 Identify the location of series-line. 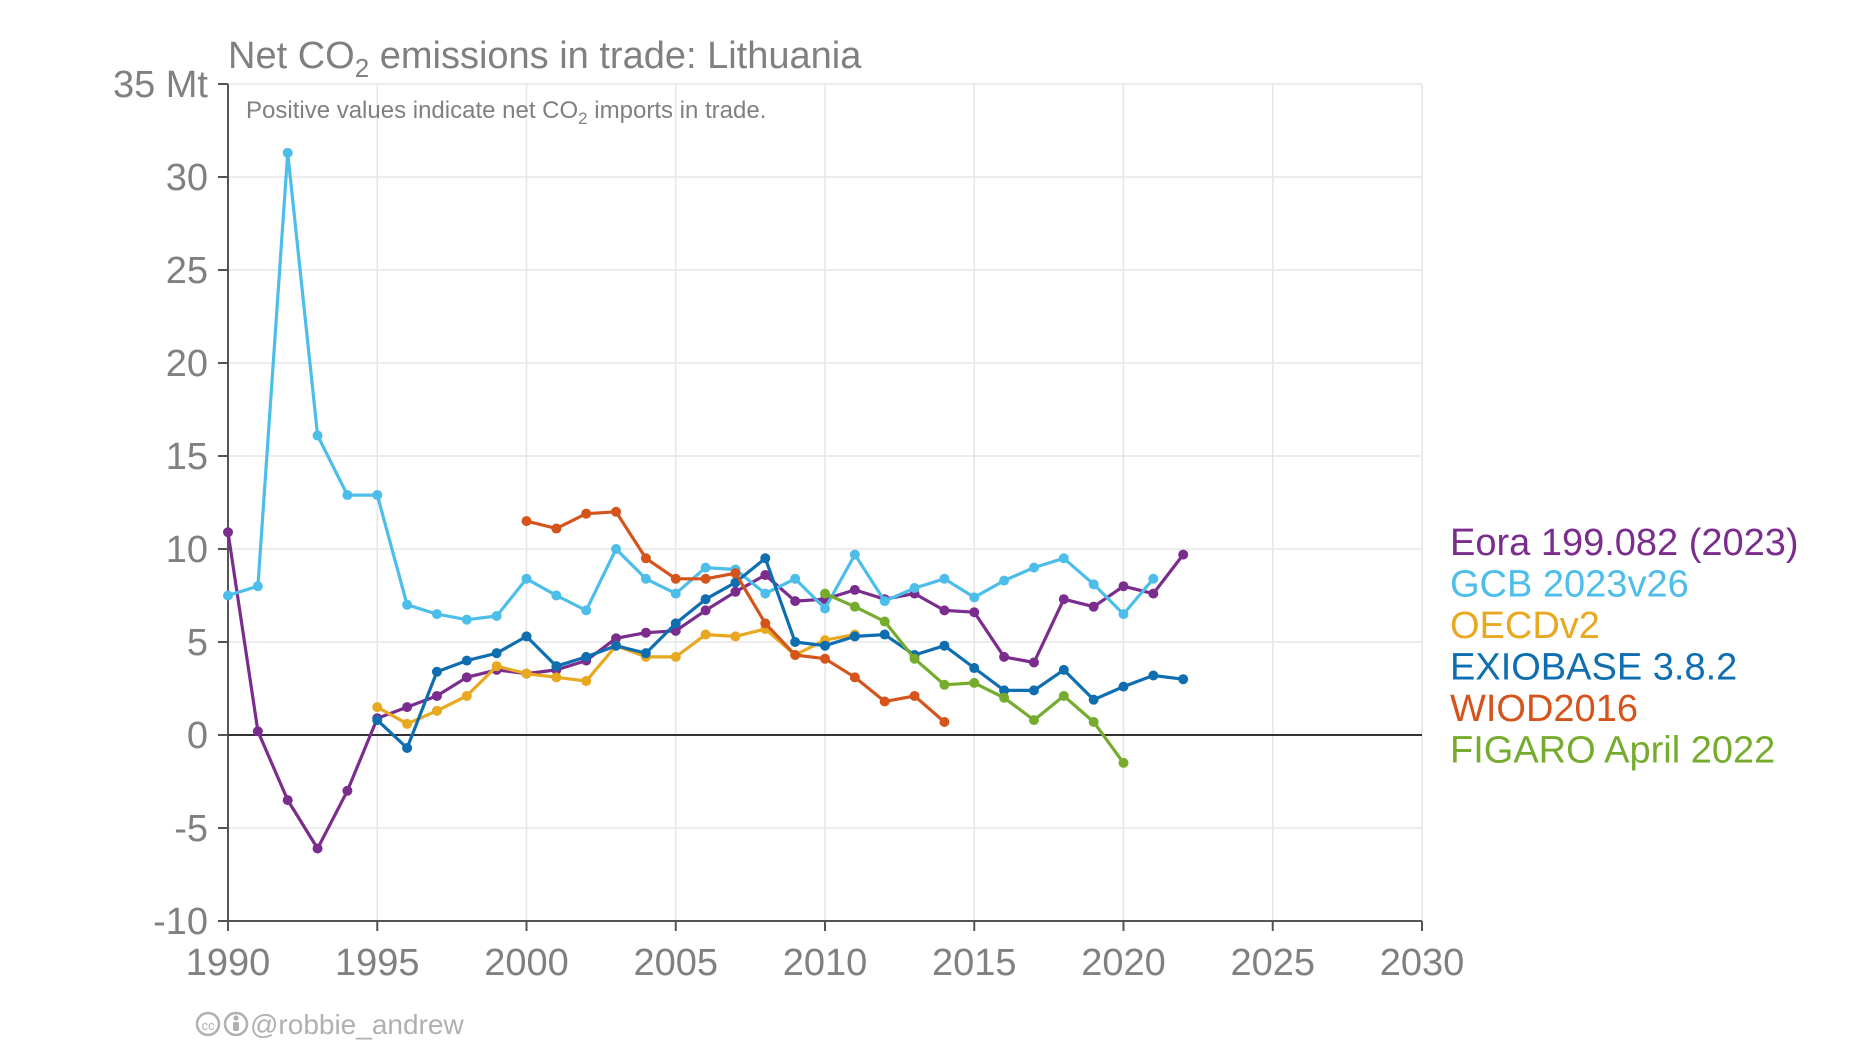
(736, 617).